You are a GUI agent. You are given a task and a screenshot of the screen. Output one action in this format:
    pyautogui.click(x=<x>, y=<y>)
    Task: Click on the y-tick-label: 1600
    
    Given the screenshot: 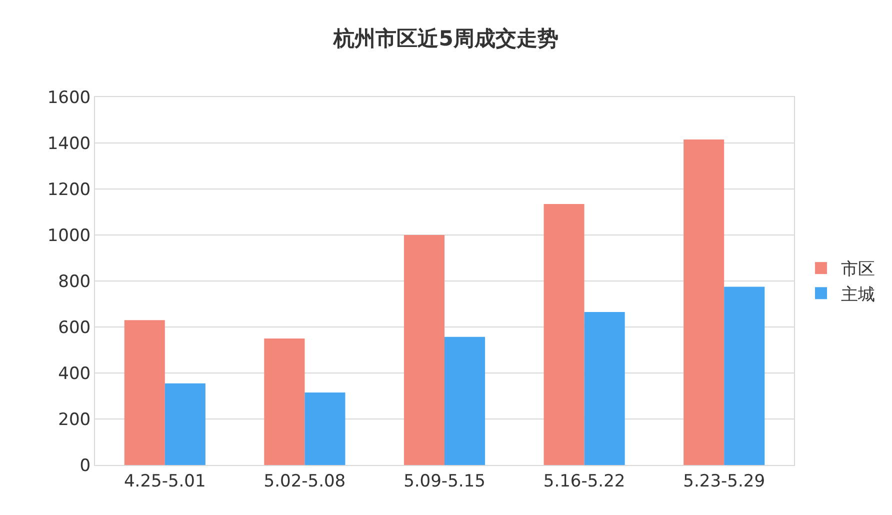 What is the action you would take?
    pyautogui.click(x=69, y=98)
    